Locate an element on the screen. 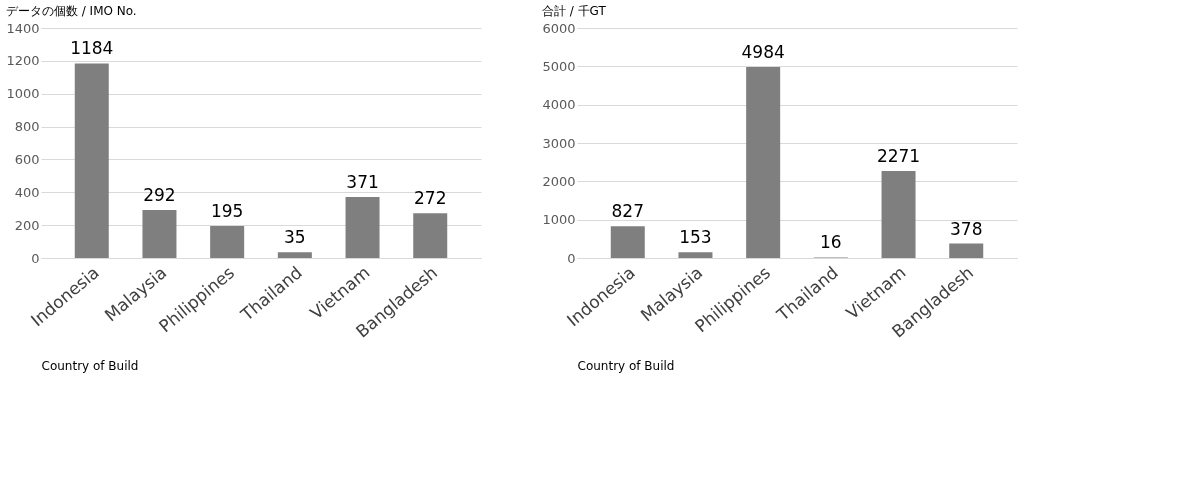  y-tick-label: 1200 is located at coordinates (23, 61).